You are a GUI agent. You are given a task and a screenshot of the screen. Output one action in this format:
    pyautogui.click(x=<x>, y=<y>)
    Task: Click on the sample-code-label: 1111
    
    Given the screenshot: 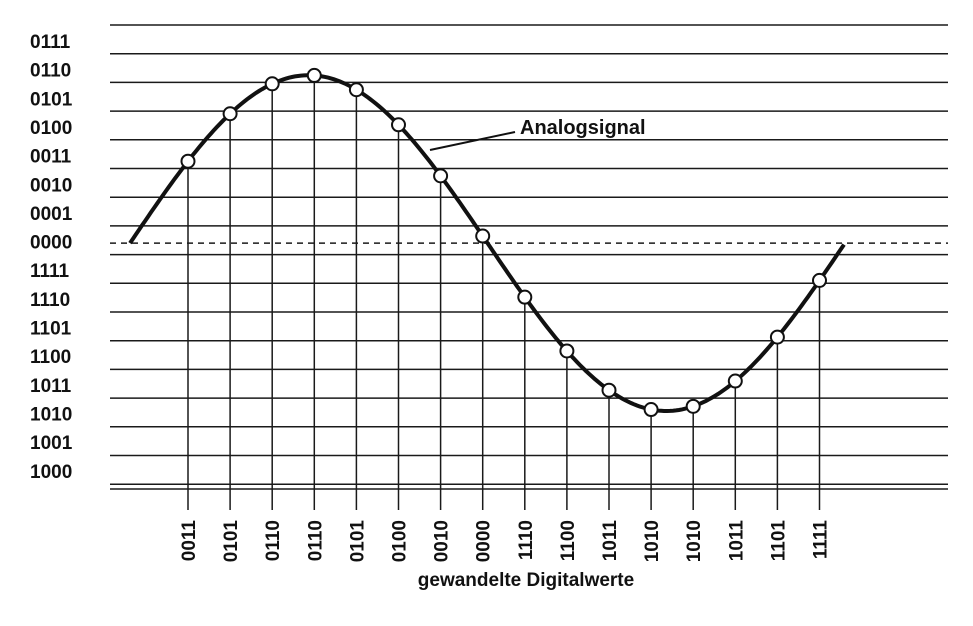 What is the action you would take?
    pyautogui.click(x=821, y=540)
    